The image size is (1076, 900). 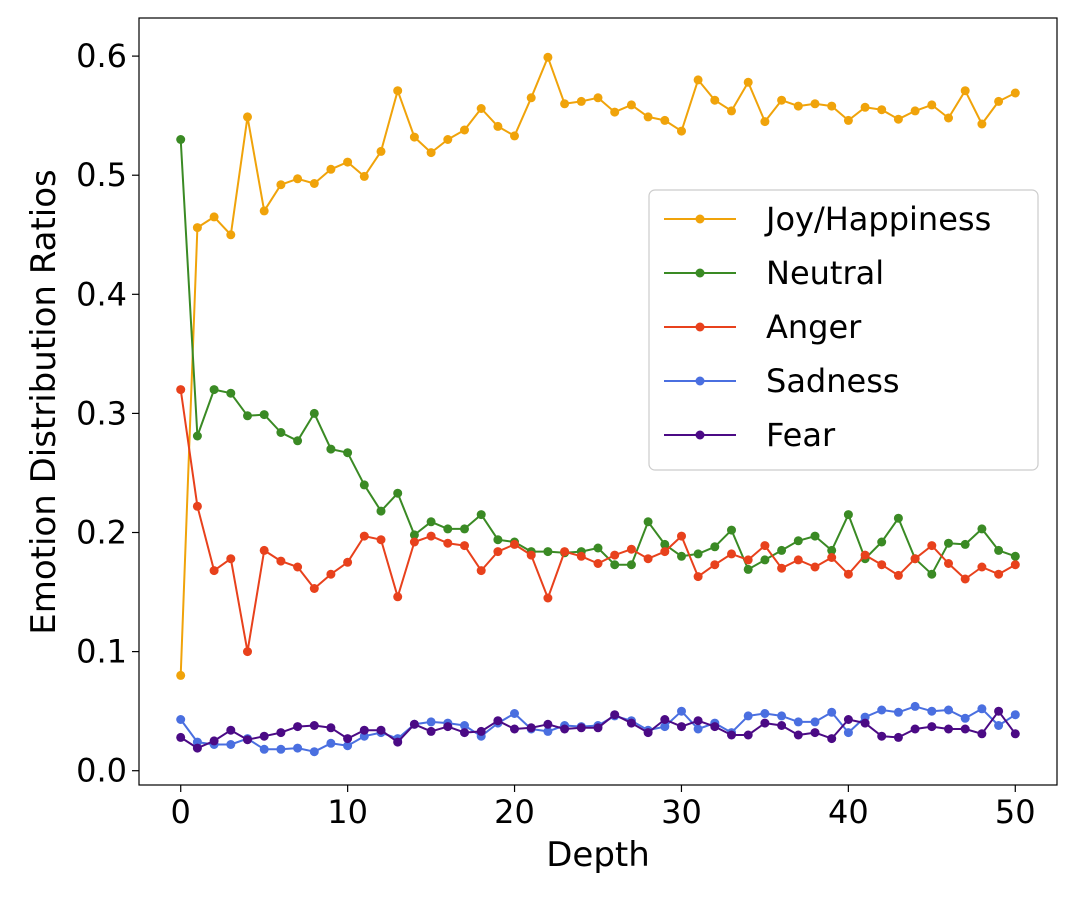 What do you see at coordinates (181, 812) in the screenshot?
I see `x-tick-label: 0` at bounding box center [181, 812].